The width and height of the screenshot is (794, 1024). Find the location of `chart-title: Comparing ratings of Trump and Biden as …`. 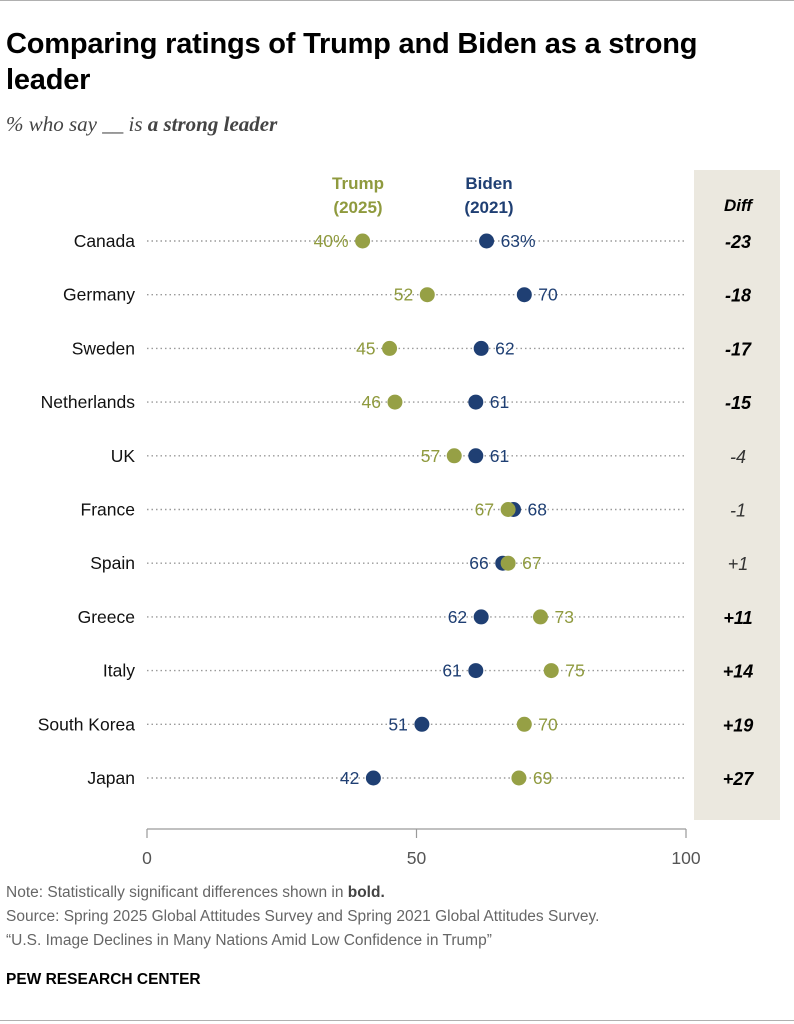

chart-title: Comparing ratings of Trump and Biden as … is located at coordinates (352, 62).